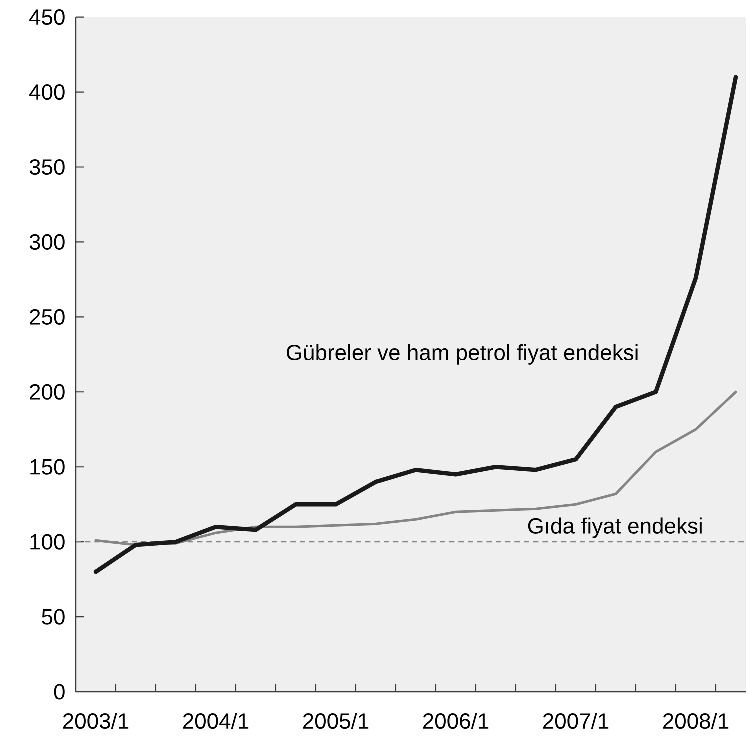 The width and height of the screenshot is (748, 748). I want to click on y-tick-label: 100, so click(47, 542).